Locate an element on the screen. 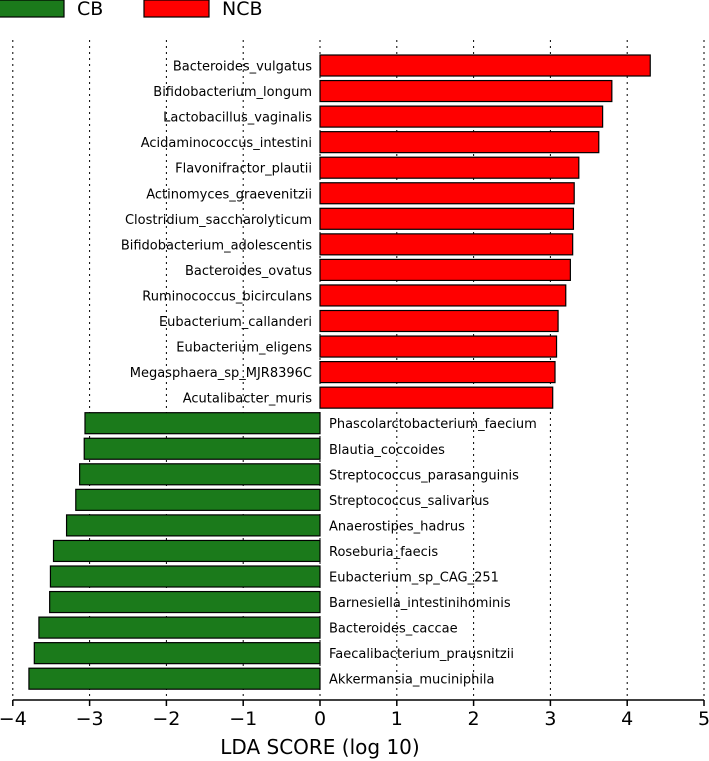 The height and width of the screenshot is (761, 709). x-axis-title: LDA SCORE (log 10) is located at coordinates (319, 747).